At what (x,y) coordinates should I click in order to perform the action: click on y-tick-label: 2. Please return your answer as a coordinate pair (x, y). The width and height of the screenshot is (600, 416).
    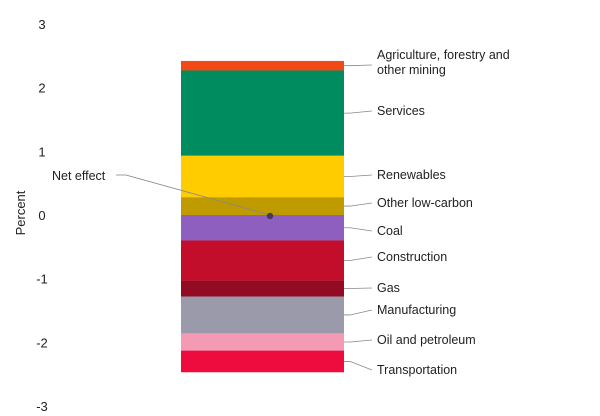
    Looking at the image, I should click on (41, 88).